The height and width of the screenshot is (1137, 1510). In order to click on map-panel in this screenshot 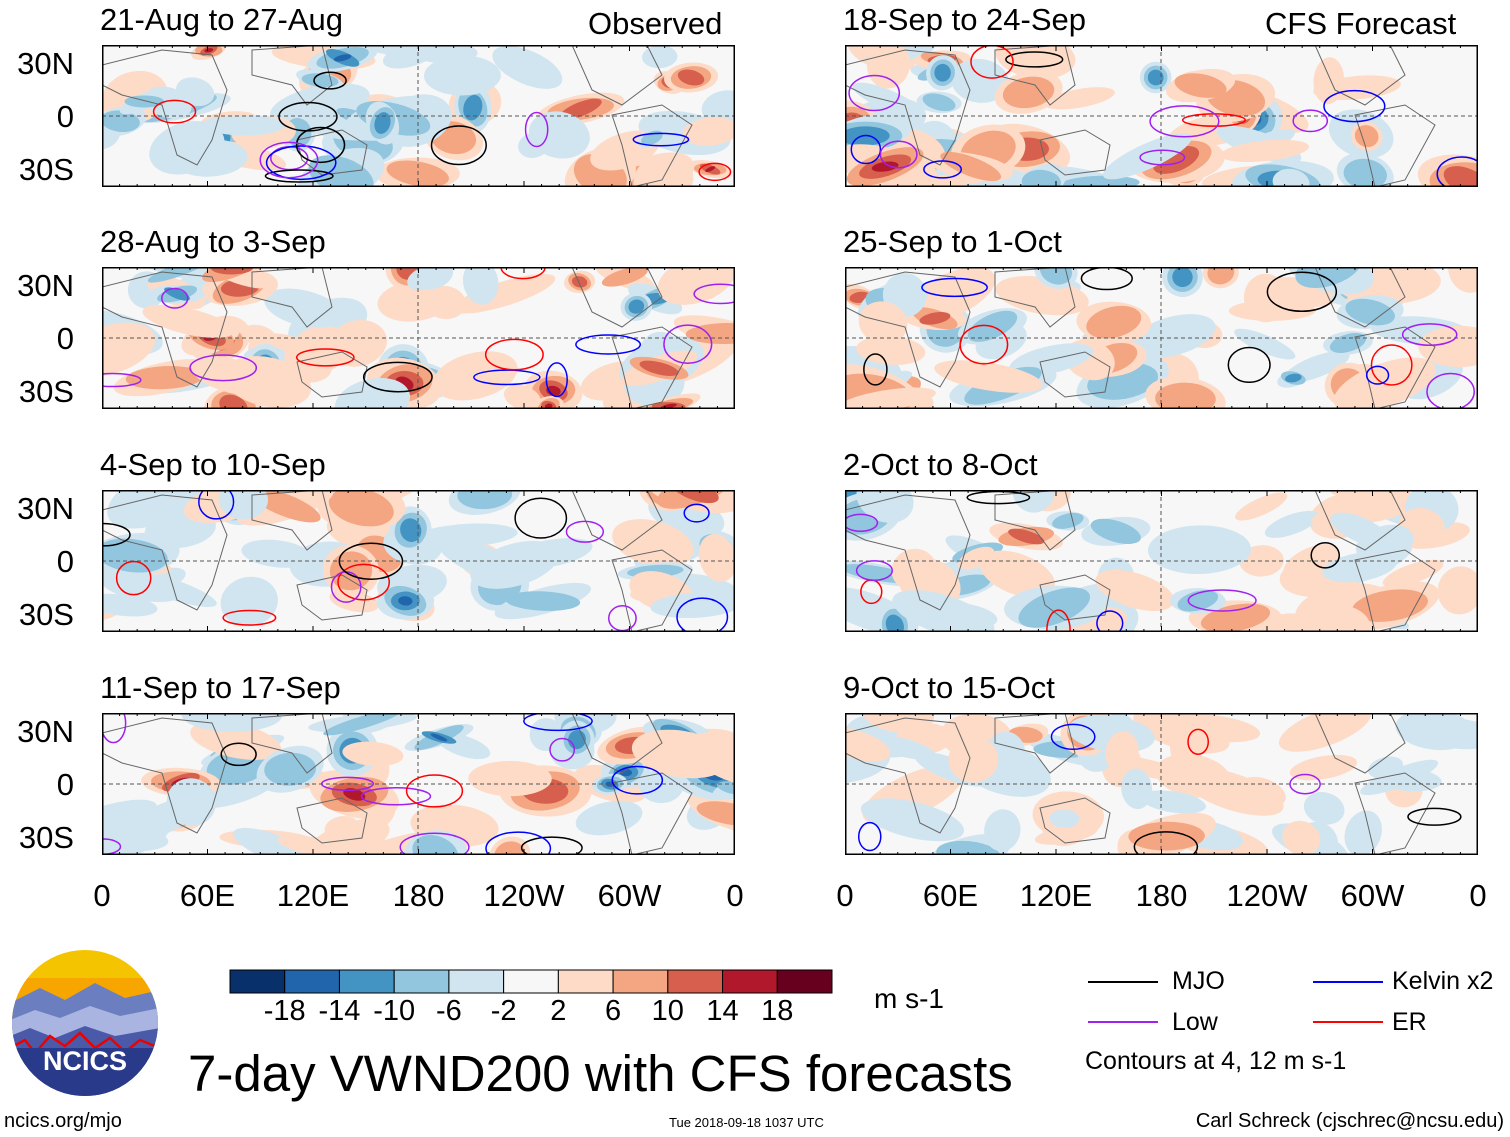, I will do `click(1161, 338)`.